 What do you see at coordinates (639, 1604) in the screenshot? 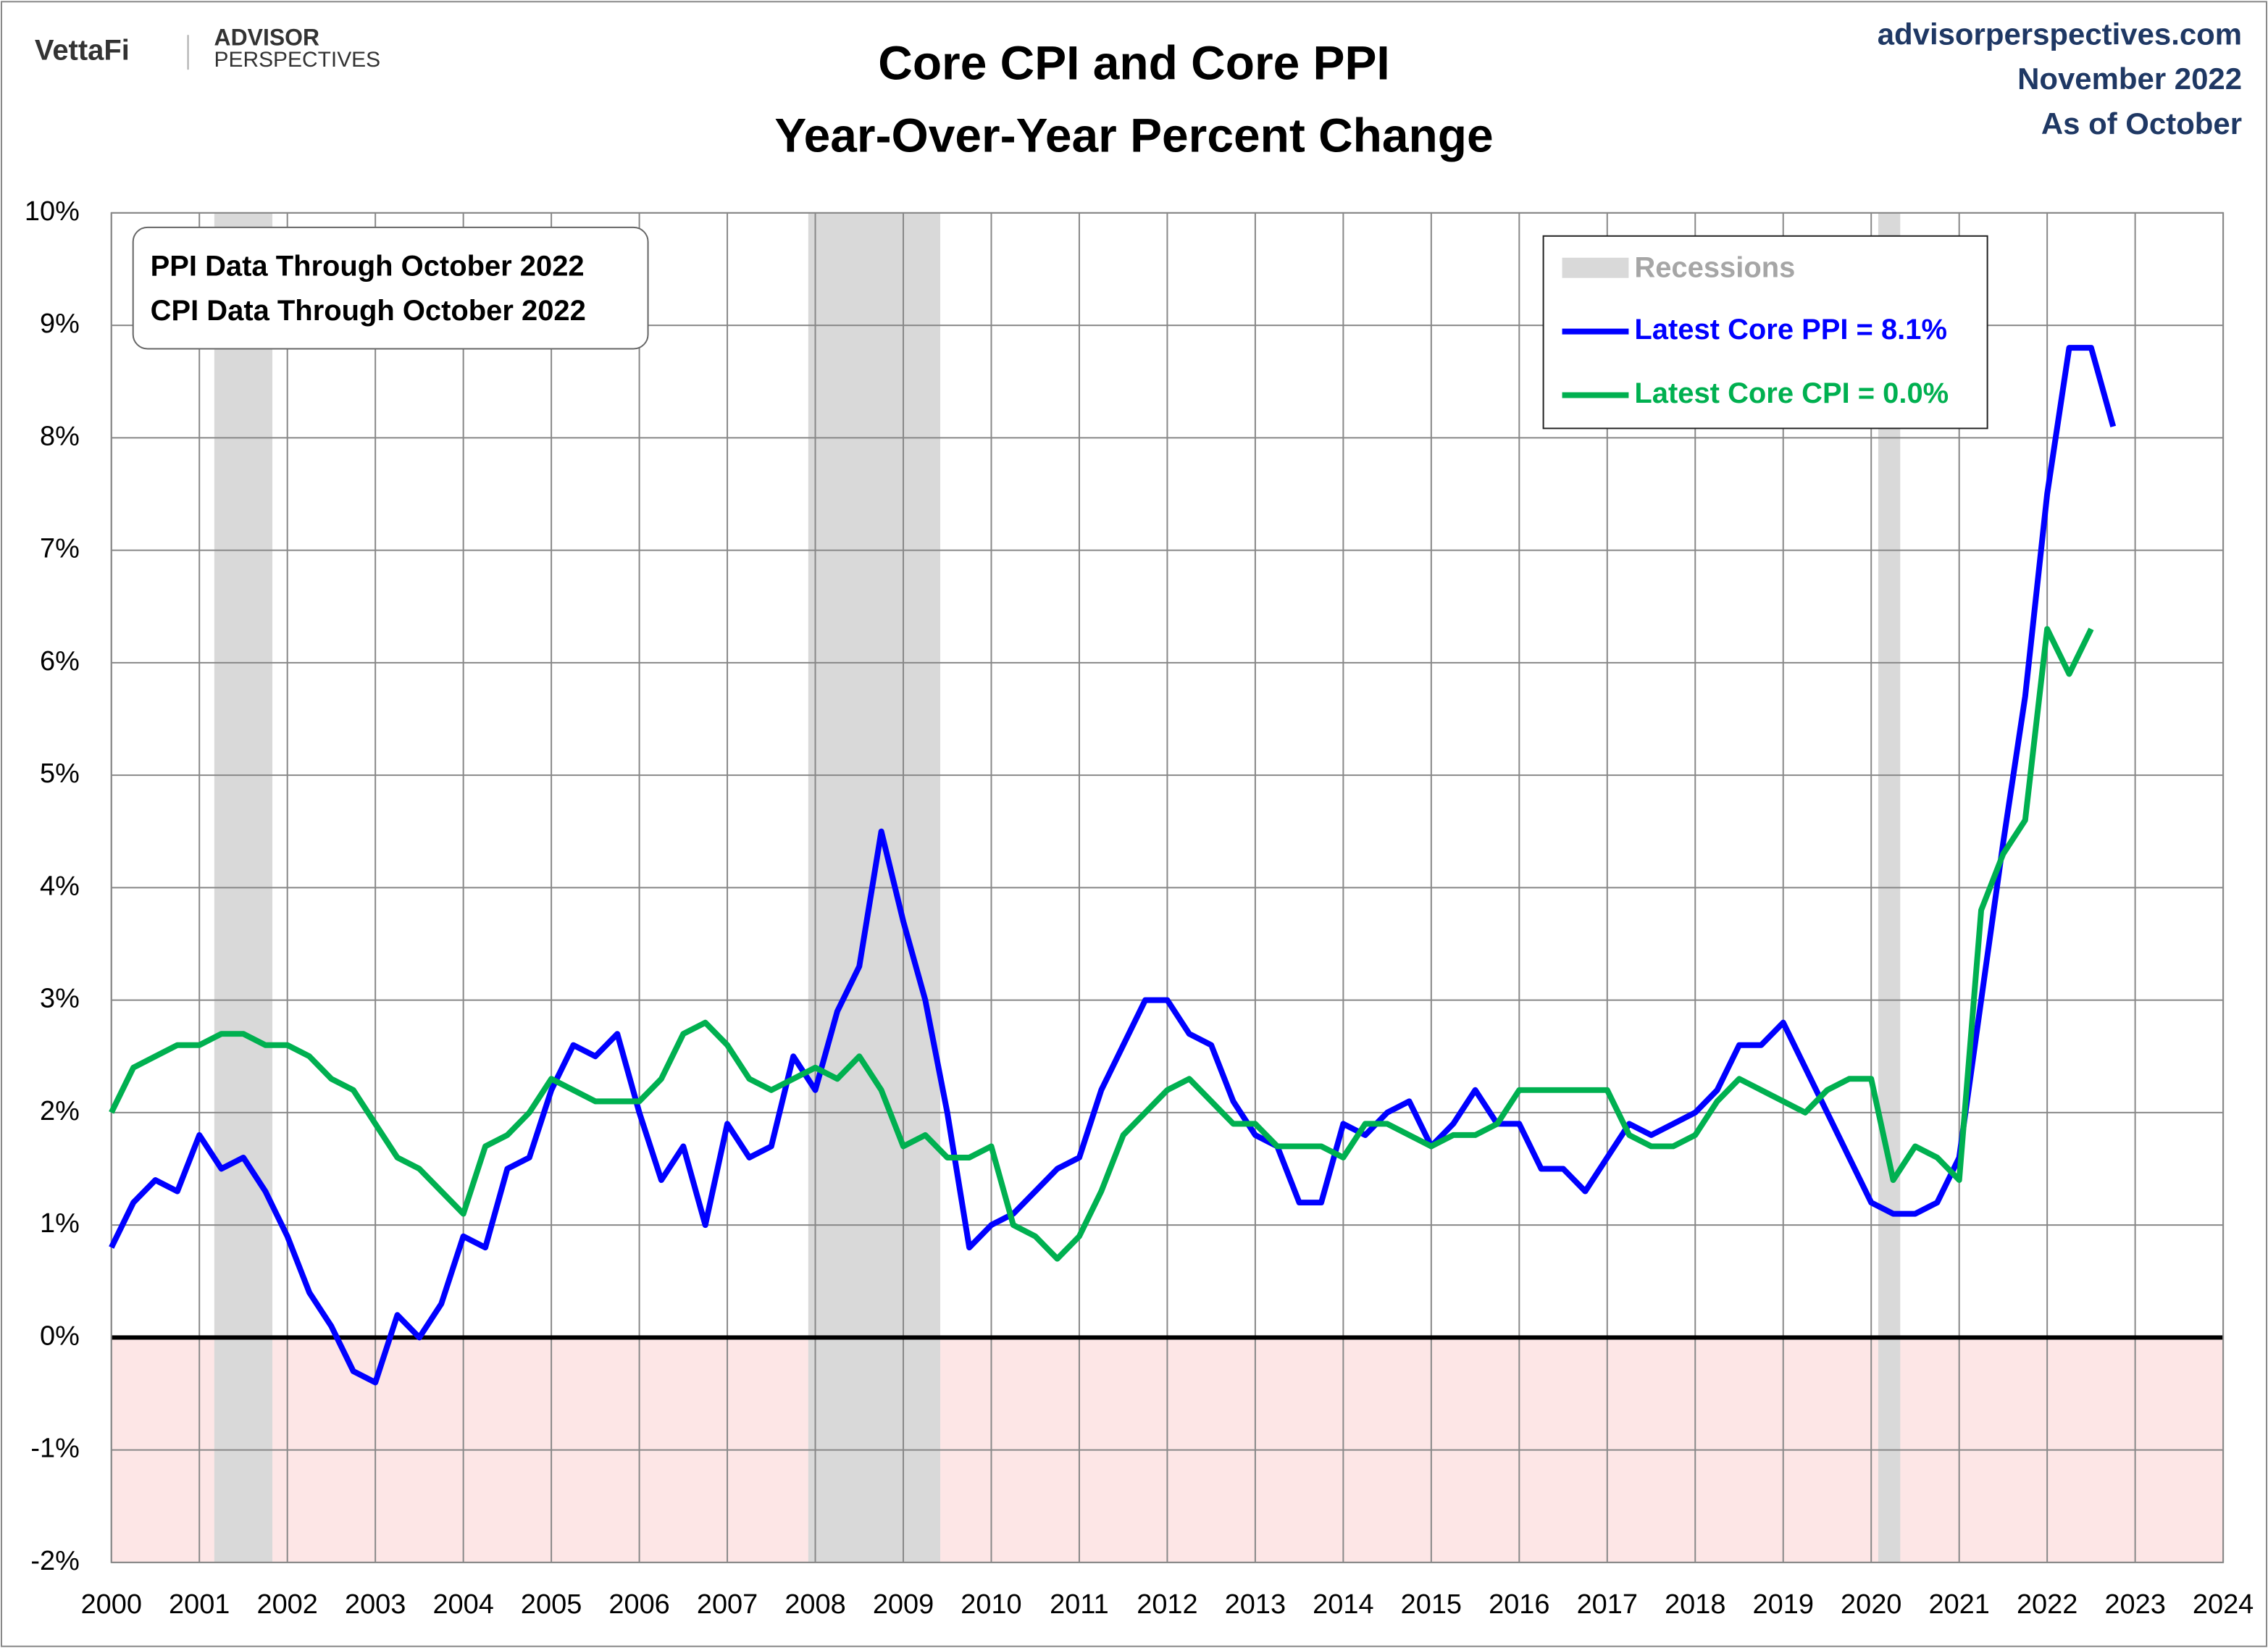
I see `x-tick-label: 2006` at bounding box center [639, 1604].